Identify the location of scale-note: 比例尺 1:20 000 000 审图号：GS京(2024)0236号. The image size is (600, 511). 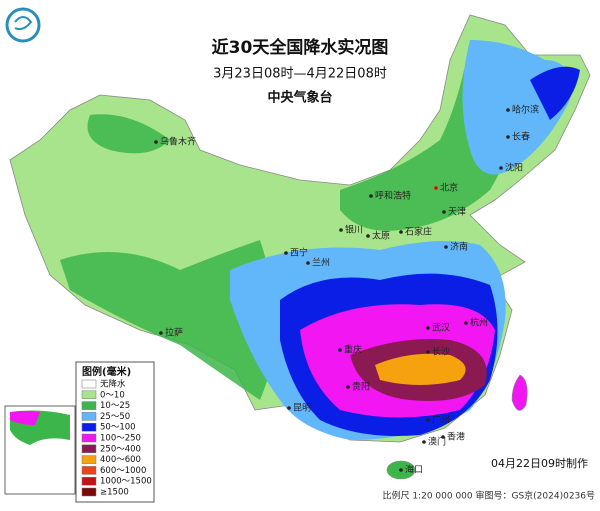
(488, 496).